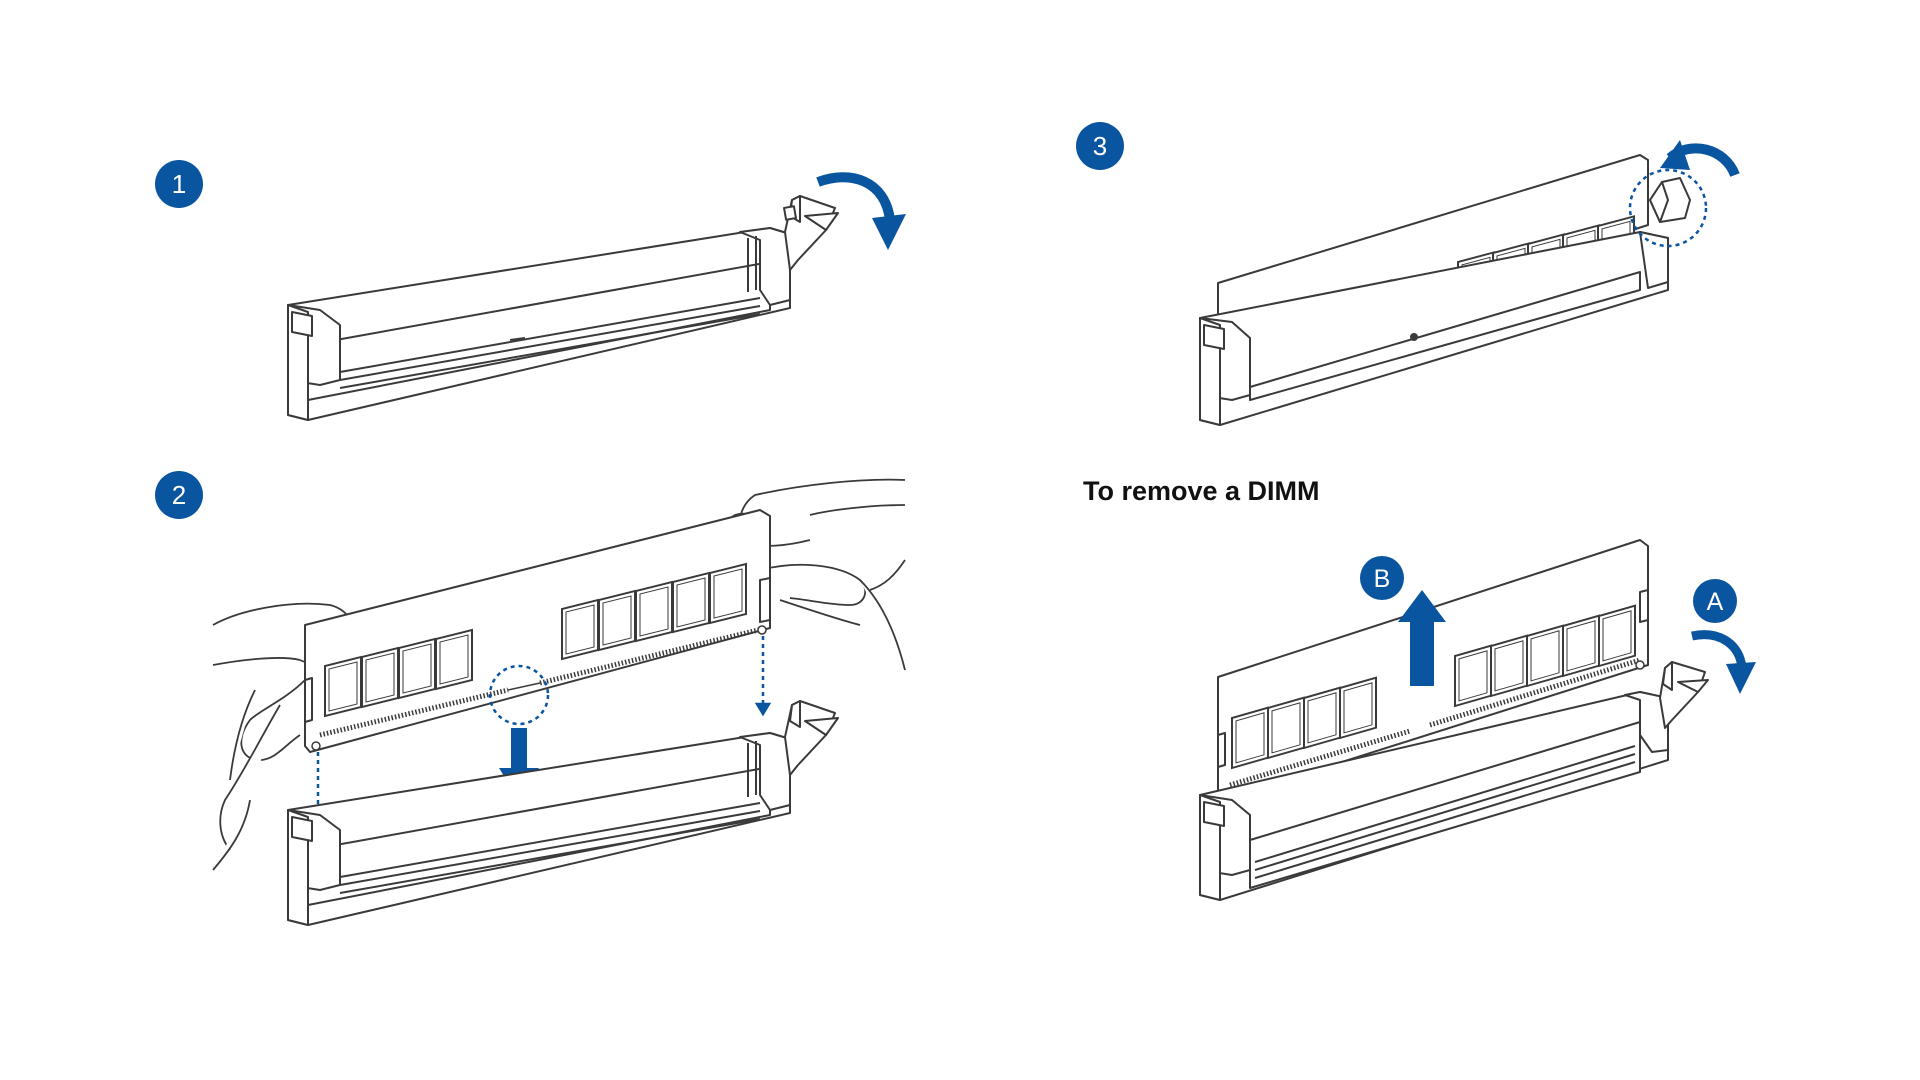 Image resolution: width=1920 pixels, height=1080 pixels. Describe the element at coordinates (1422, 638) in the screenshot. I see `up-arrow-icon` at that location.